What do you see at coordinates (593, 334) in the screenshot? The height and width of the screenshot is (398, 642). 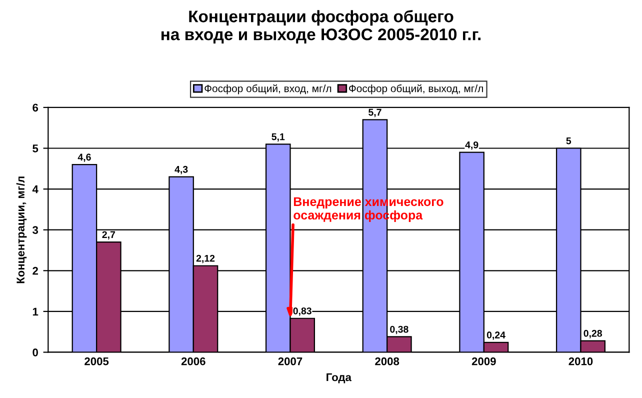 I see `data-label: 0,28` at bounding box center [593, 334].